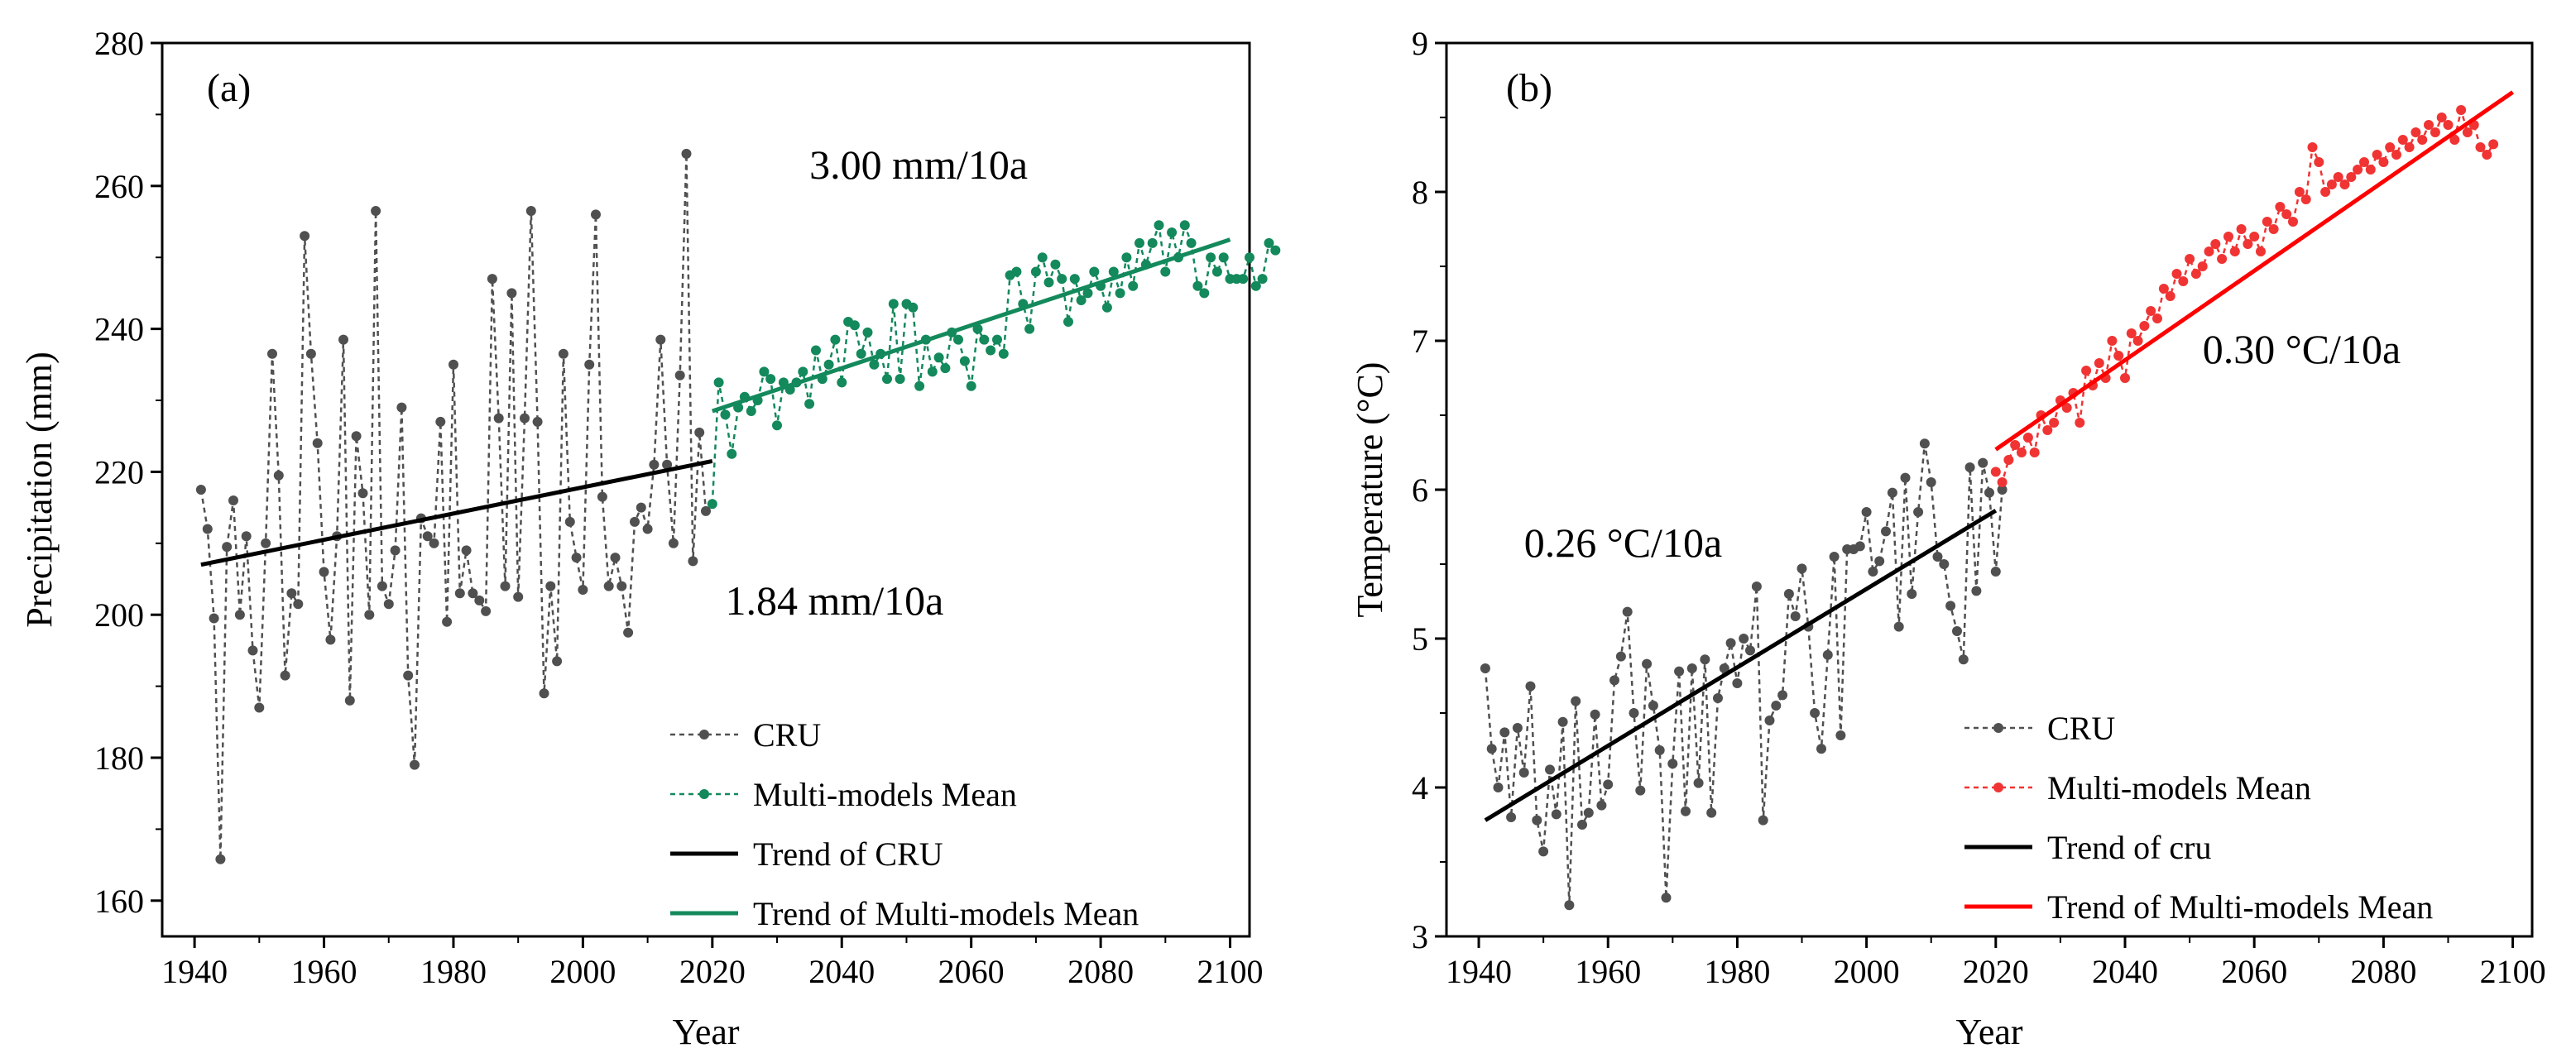 This screenshot has height=1053, width=2576. I want to click on x-tick-label: 2080, so click(1101, 971).